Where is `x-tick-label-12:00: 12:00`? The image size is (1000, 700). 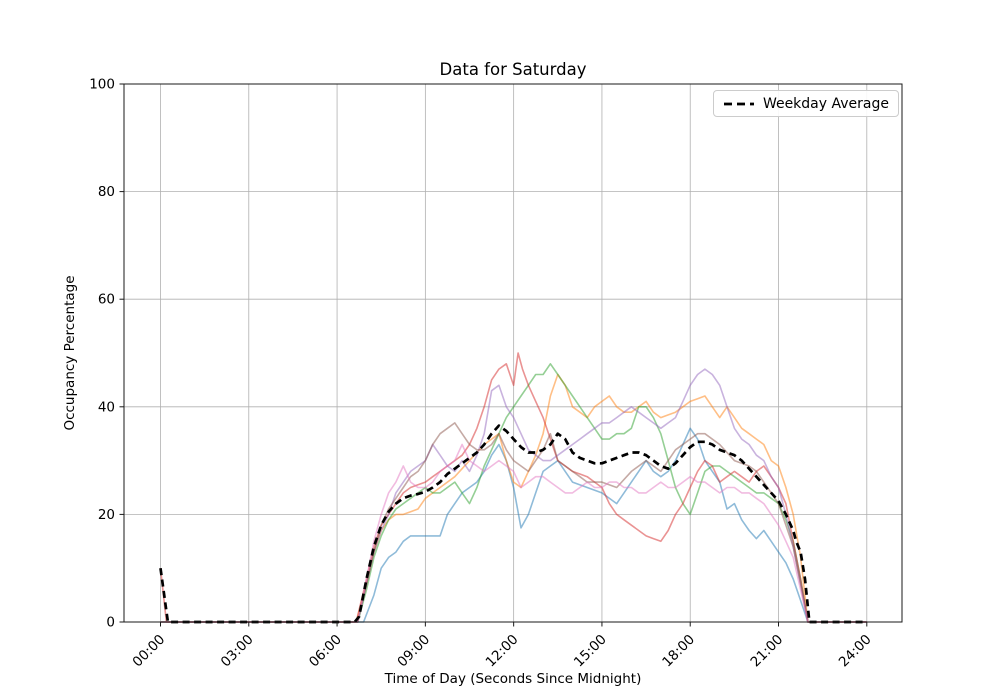 x-tick-label-12:00: 12:00 is located at coordinates (502, 651).